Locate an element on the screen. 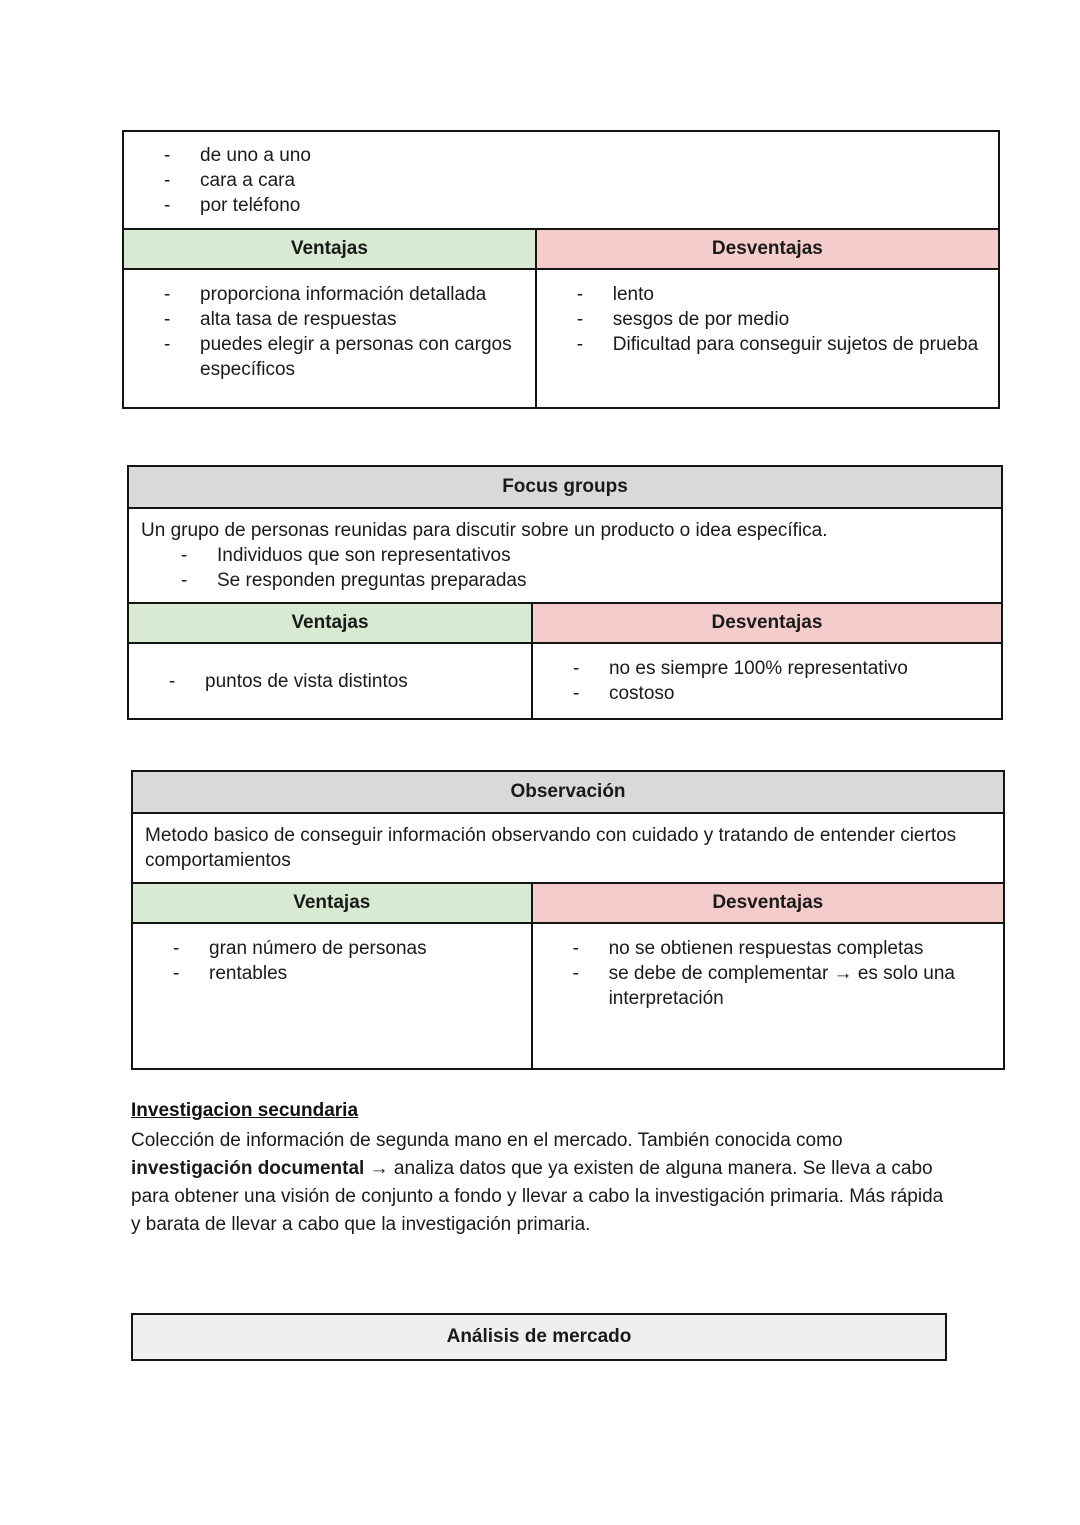  list-item: proporciona información detallada is located at coordinates (324, 294).